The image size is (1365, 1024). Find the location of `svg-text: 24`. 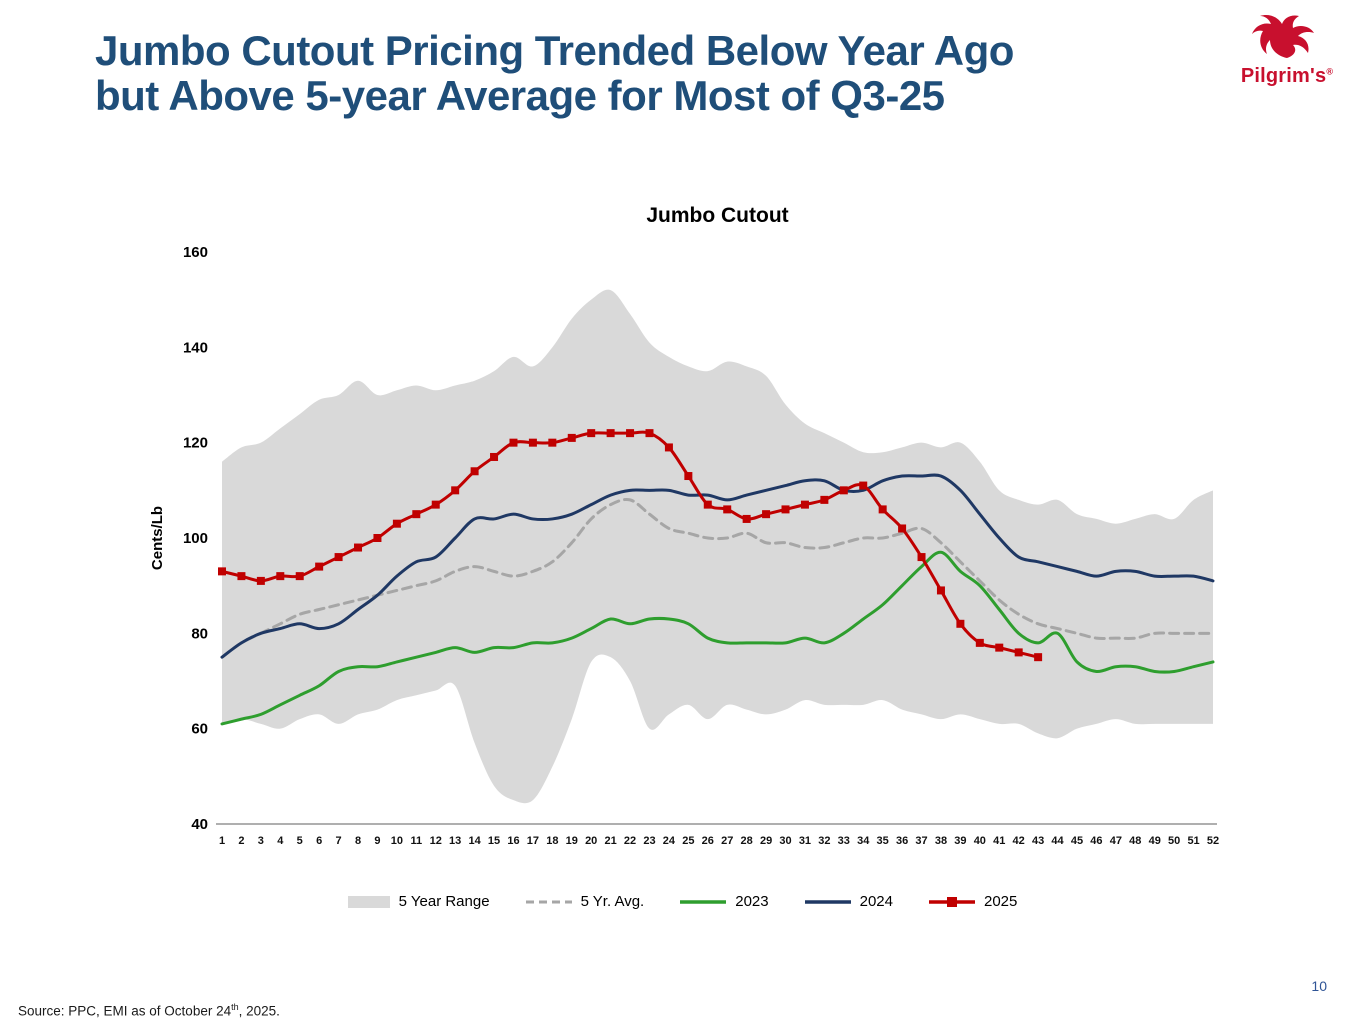

svg-text: 24 is located at coordinates (669, 841).